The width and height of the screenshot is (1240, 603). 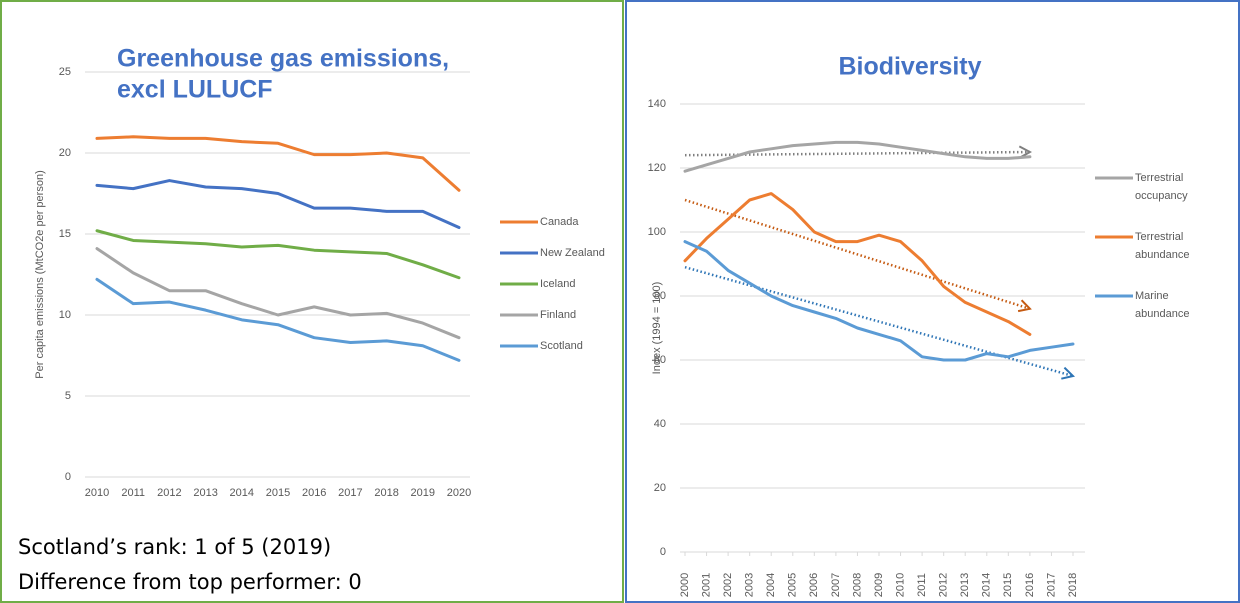 I want to click on legend-label: Scotland, so click(x=561, y=346).